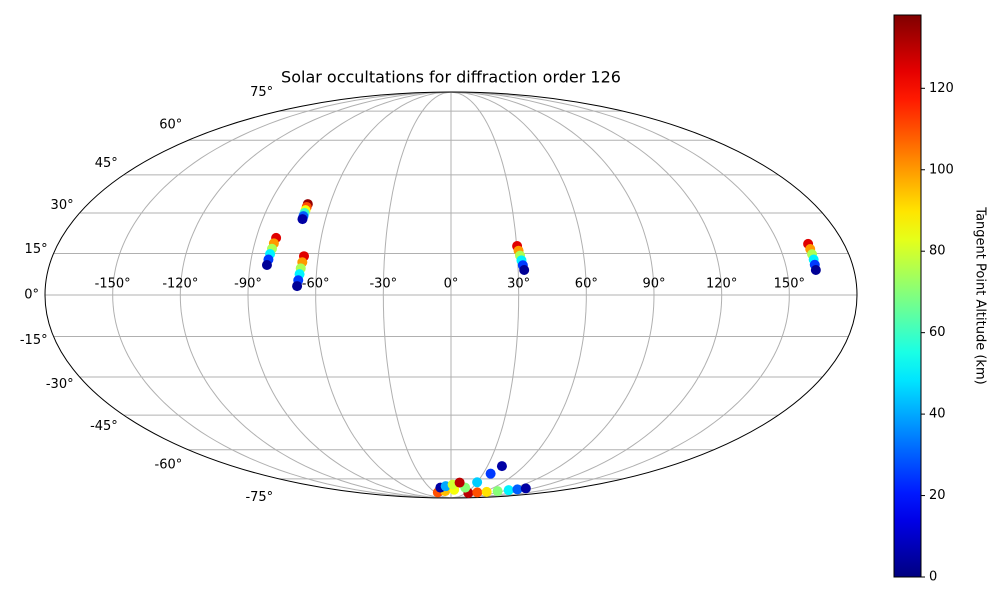 This screenshot has width=1000, height=600. Describe the element at coordinates (113, 284) in the screenshot. I see `x-tick-label: -150°` at that location.